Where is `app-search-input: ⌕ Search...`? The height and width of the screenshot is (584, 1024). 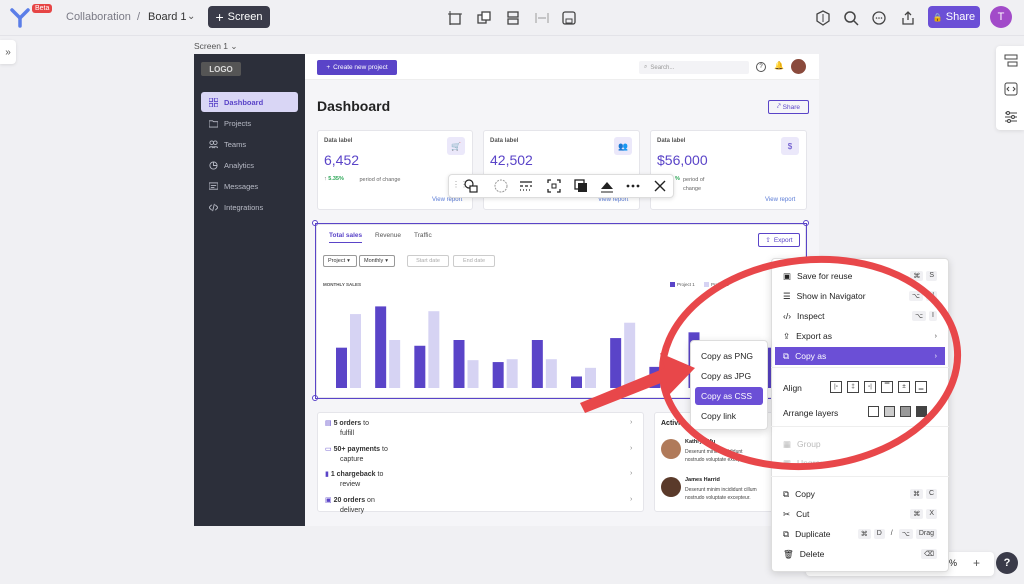
app-search-input: ⌕ Search... is located at coordinates (694, 67).